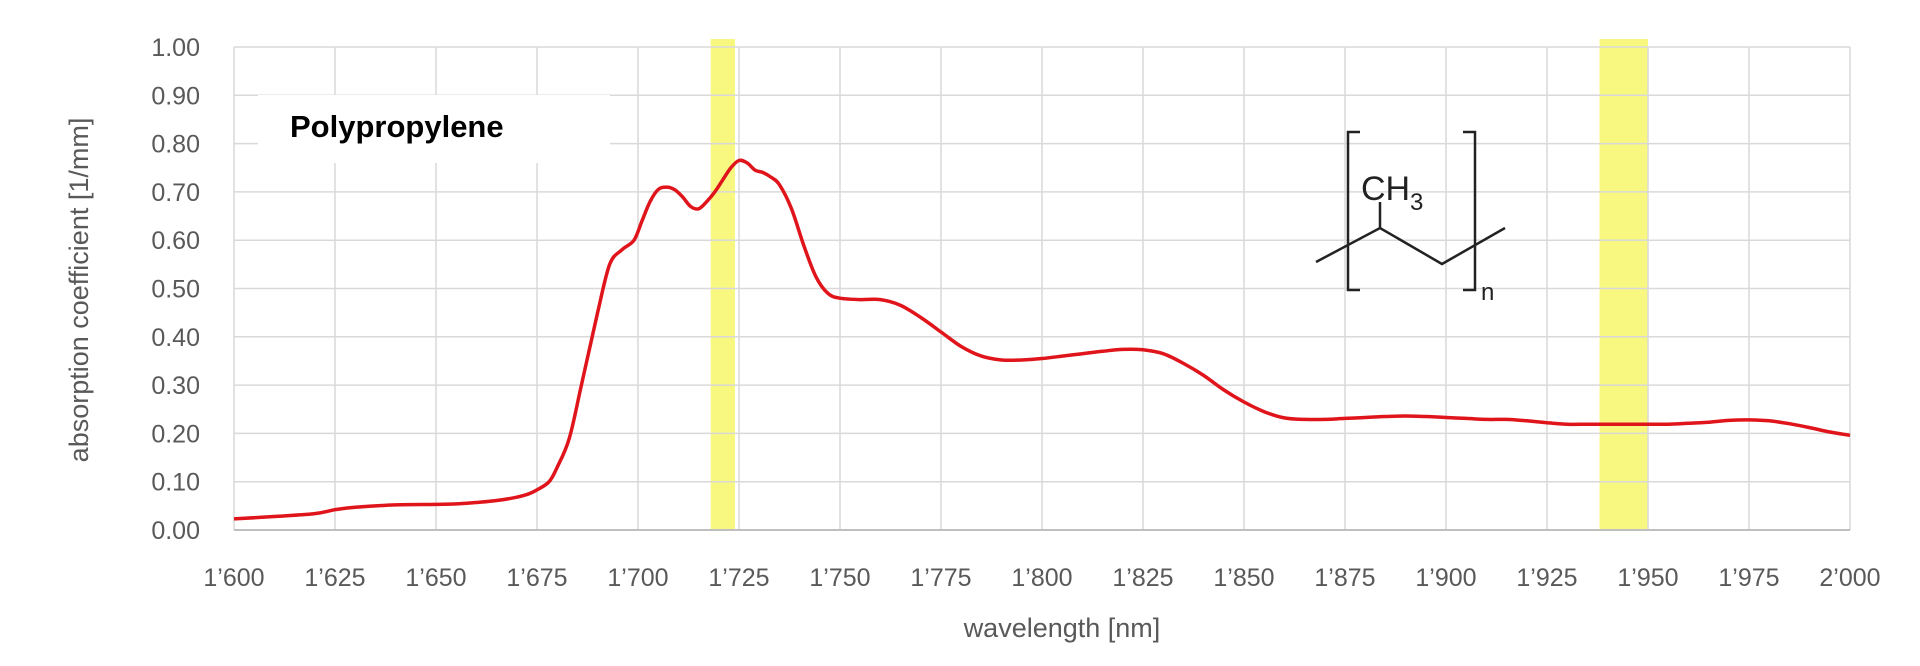 The width and height of the screenshot is (1920, 666). What do you see at coordinates (1062, 628) in the screenshot?
I see `x-axis-title: wavelength [nm]` at bounding box center [1062, 628].